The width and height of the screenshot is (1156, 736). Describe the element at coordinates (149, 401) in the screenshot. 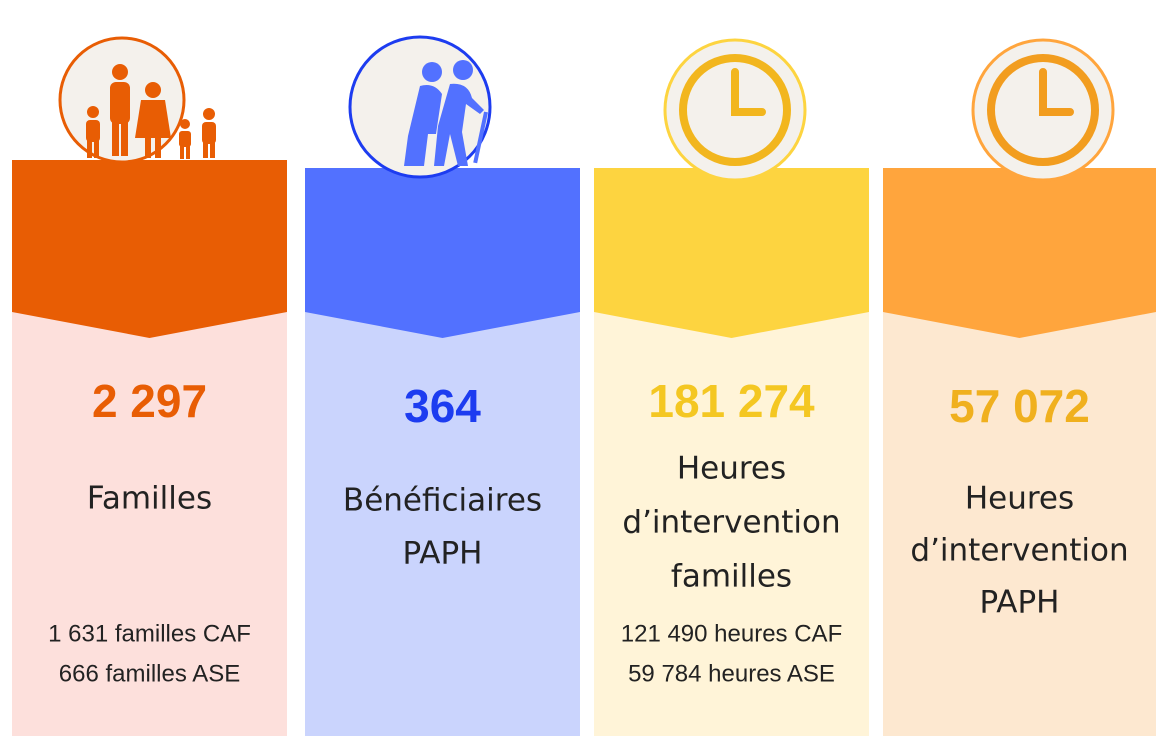

I see `card-value: 2 297` at that location.